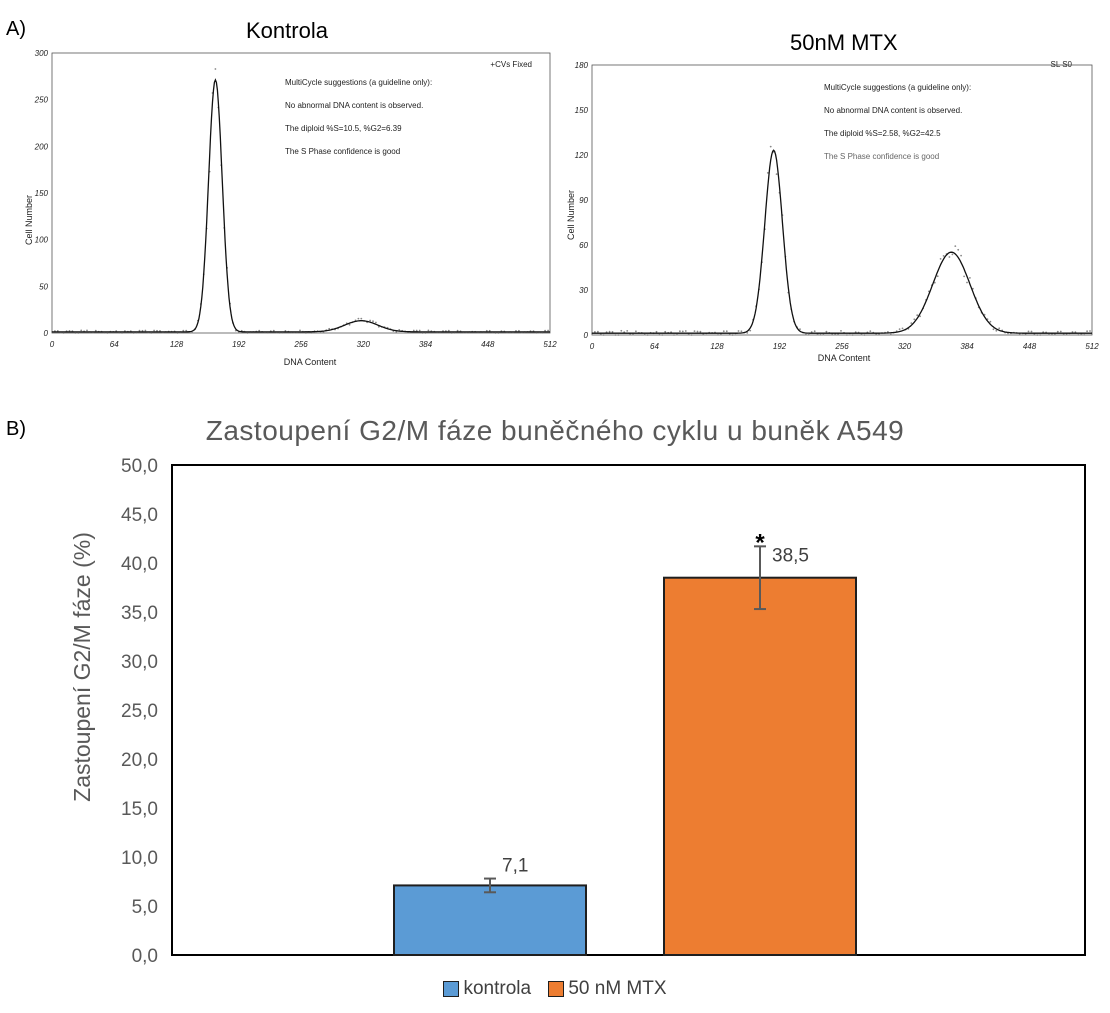  Describe the element at coordinates (16, 29) in the screenshot. I see `panel-a-label: A)` at that location.